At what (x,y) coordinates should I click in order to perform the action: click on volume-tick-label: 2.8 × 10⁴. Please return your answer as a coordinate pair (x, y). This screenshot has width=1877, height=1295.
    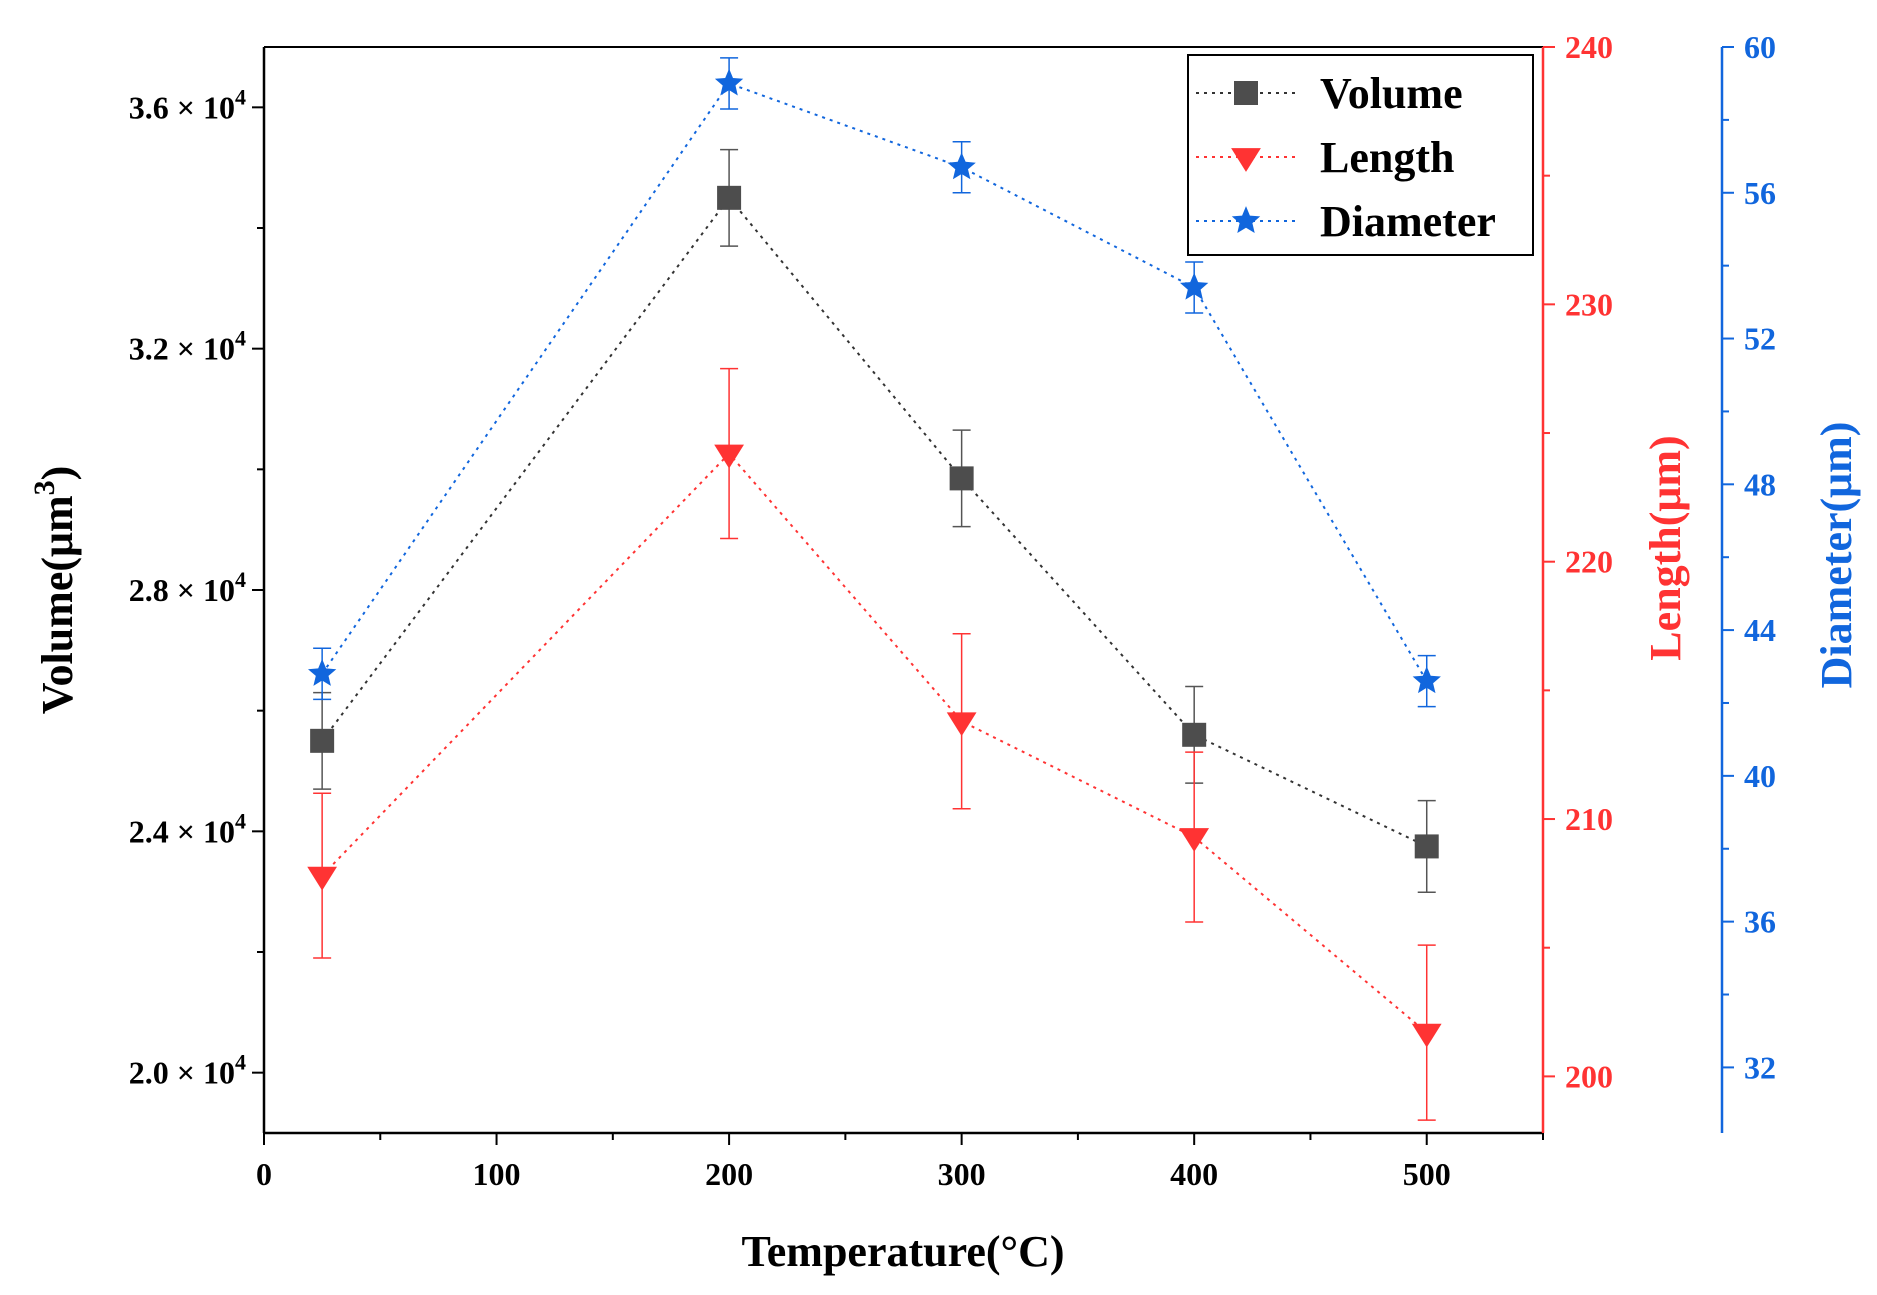
    Looking at the image, I should click on (187, 587).